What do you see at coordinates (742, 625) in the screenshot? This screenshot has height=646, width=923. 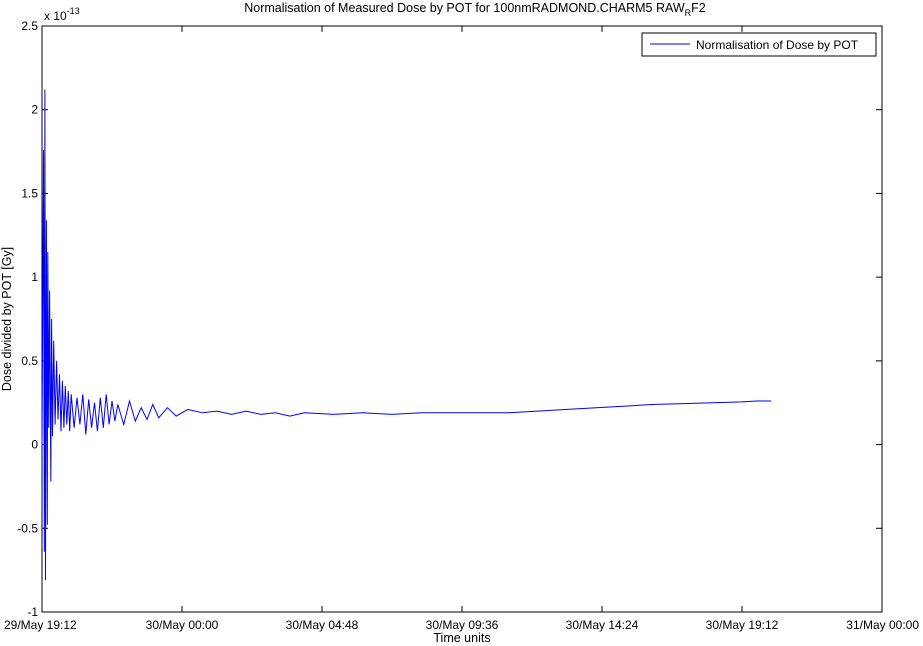 I see `x-tick-label: 30/May 19:12` at bounding box center [742, 625].